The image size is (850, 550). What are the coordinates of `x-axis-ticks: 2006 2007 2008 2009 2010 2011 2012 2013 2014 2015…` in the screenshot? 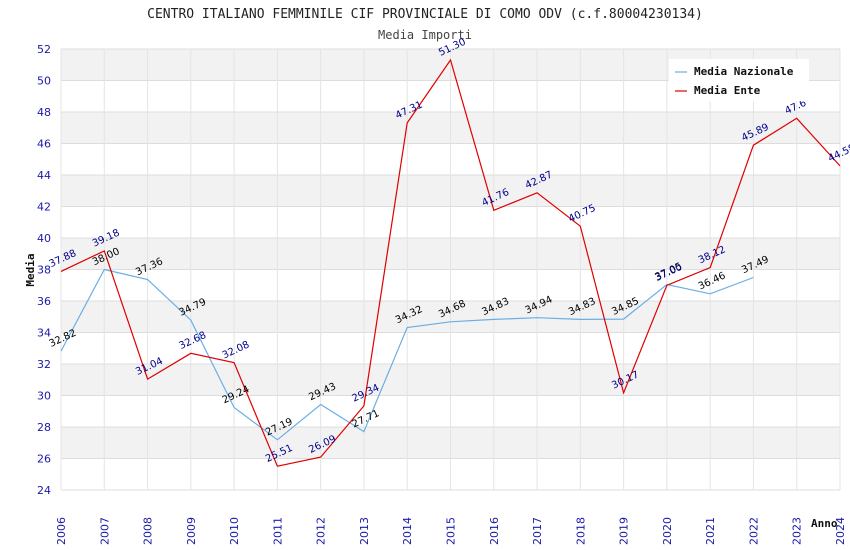 It's located at (451, 531).